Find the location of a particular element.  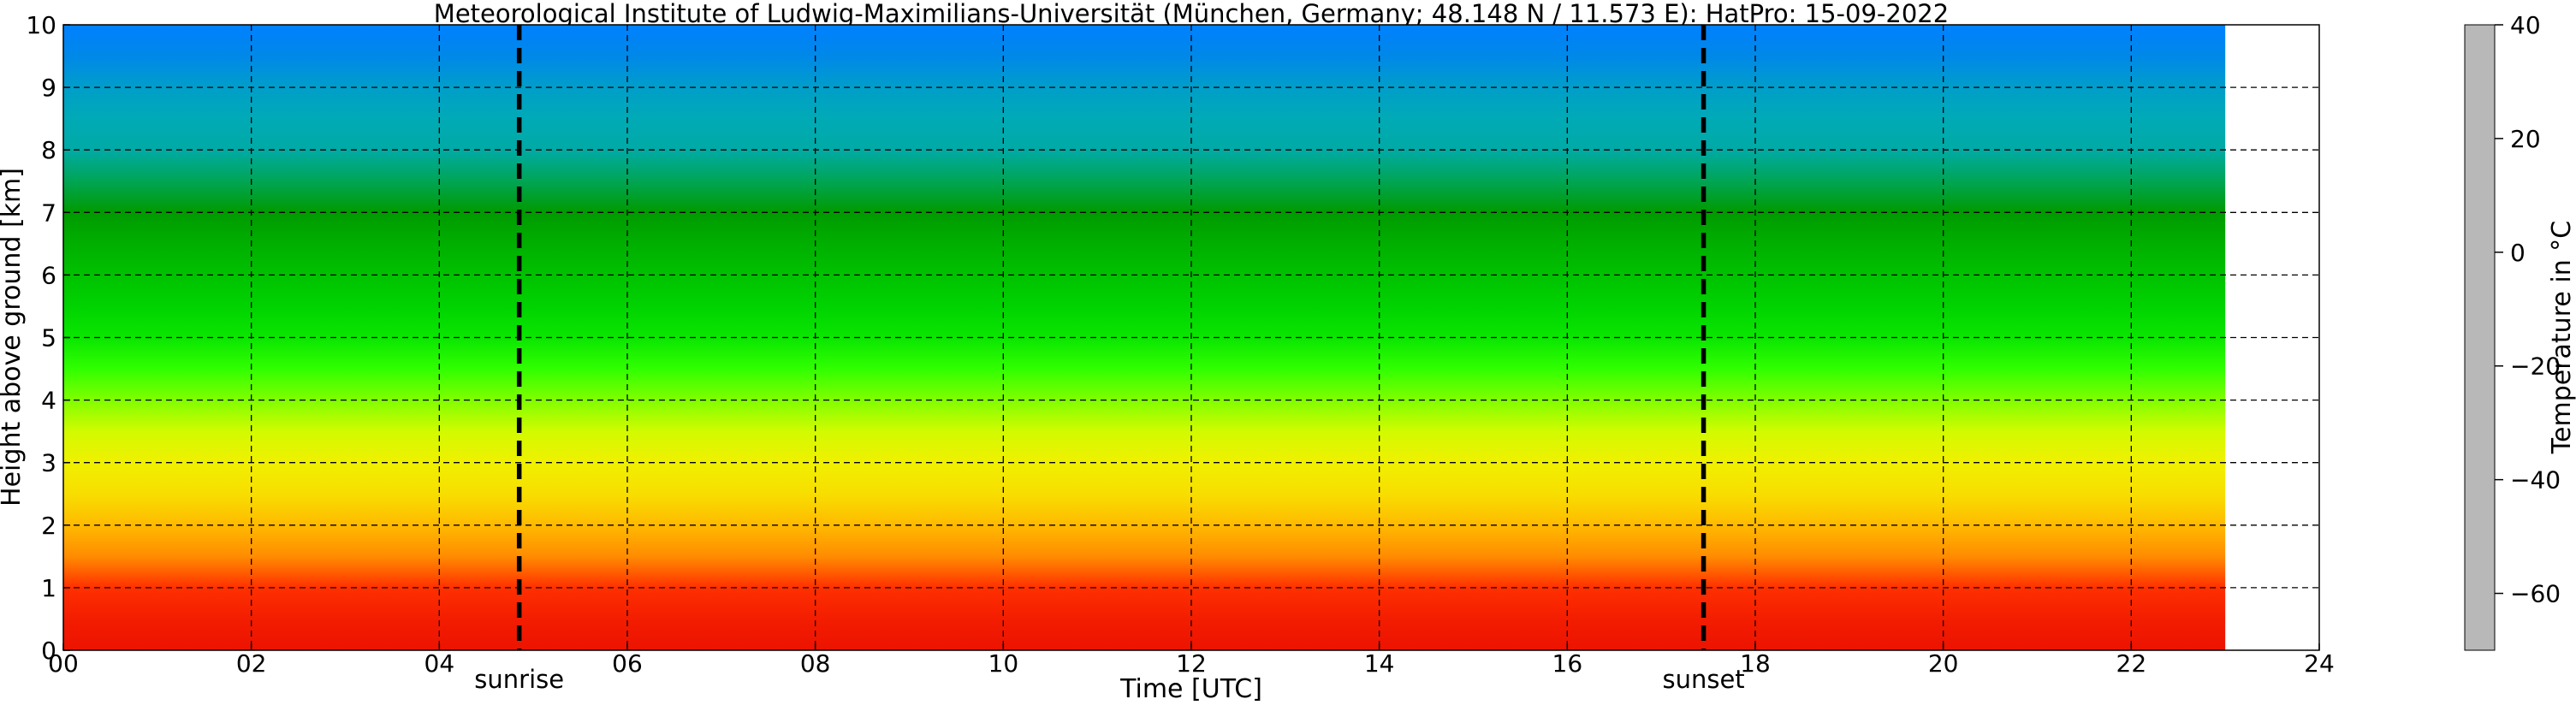

x-axis-ticks: 00 02 04 06 08 10 12 14 16 18 20 22 24 is located at coordinates (1191, 660).